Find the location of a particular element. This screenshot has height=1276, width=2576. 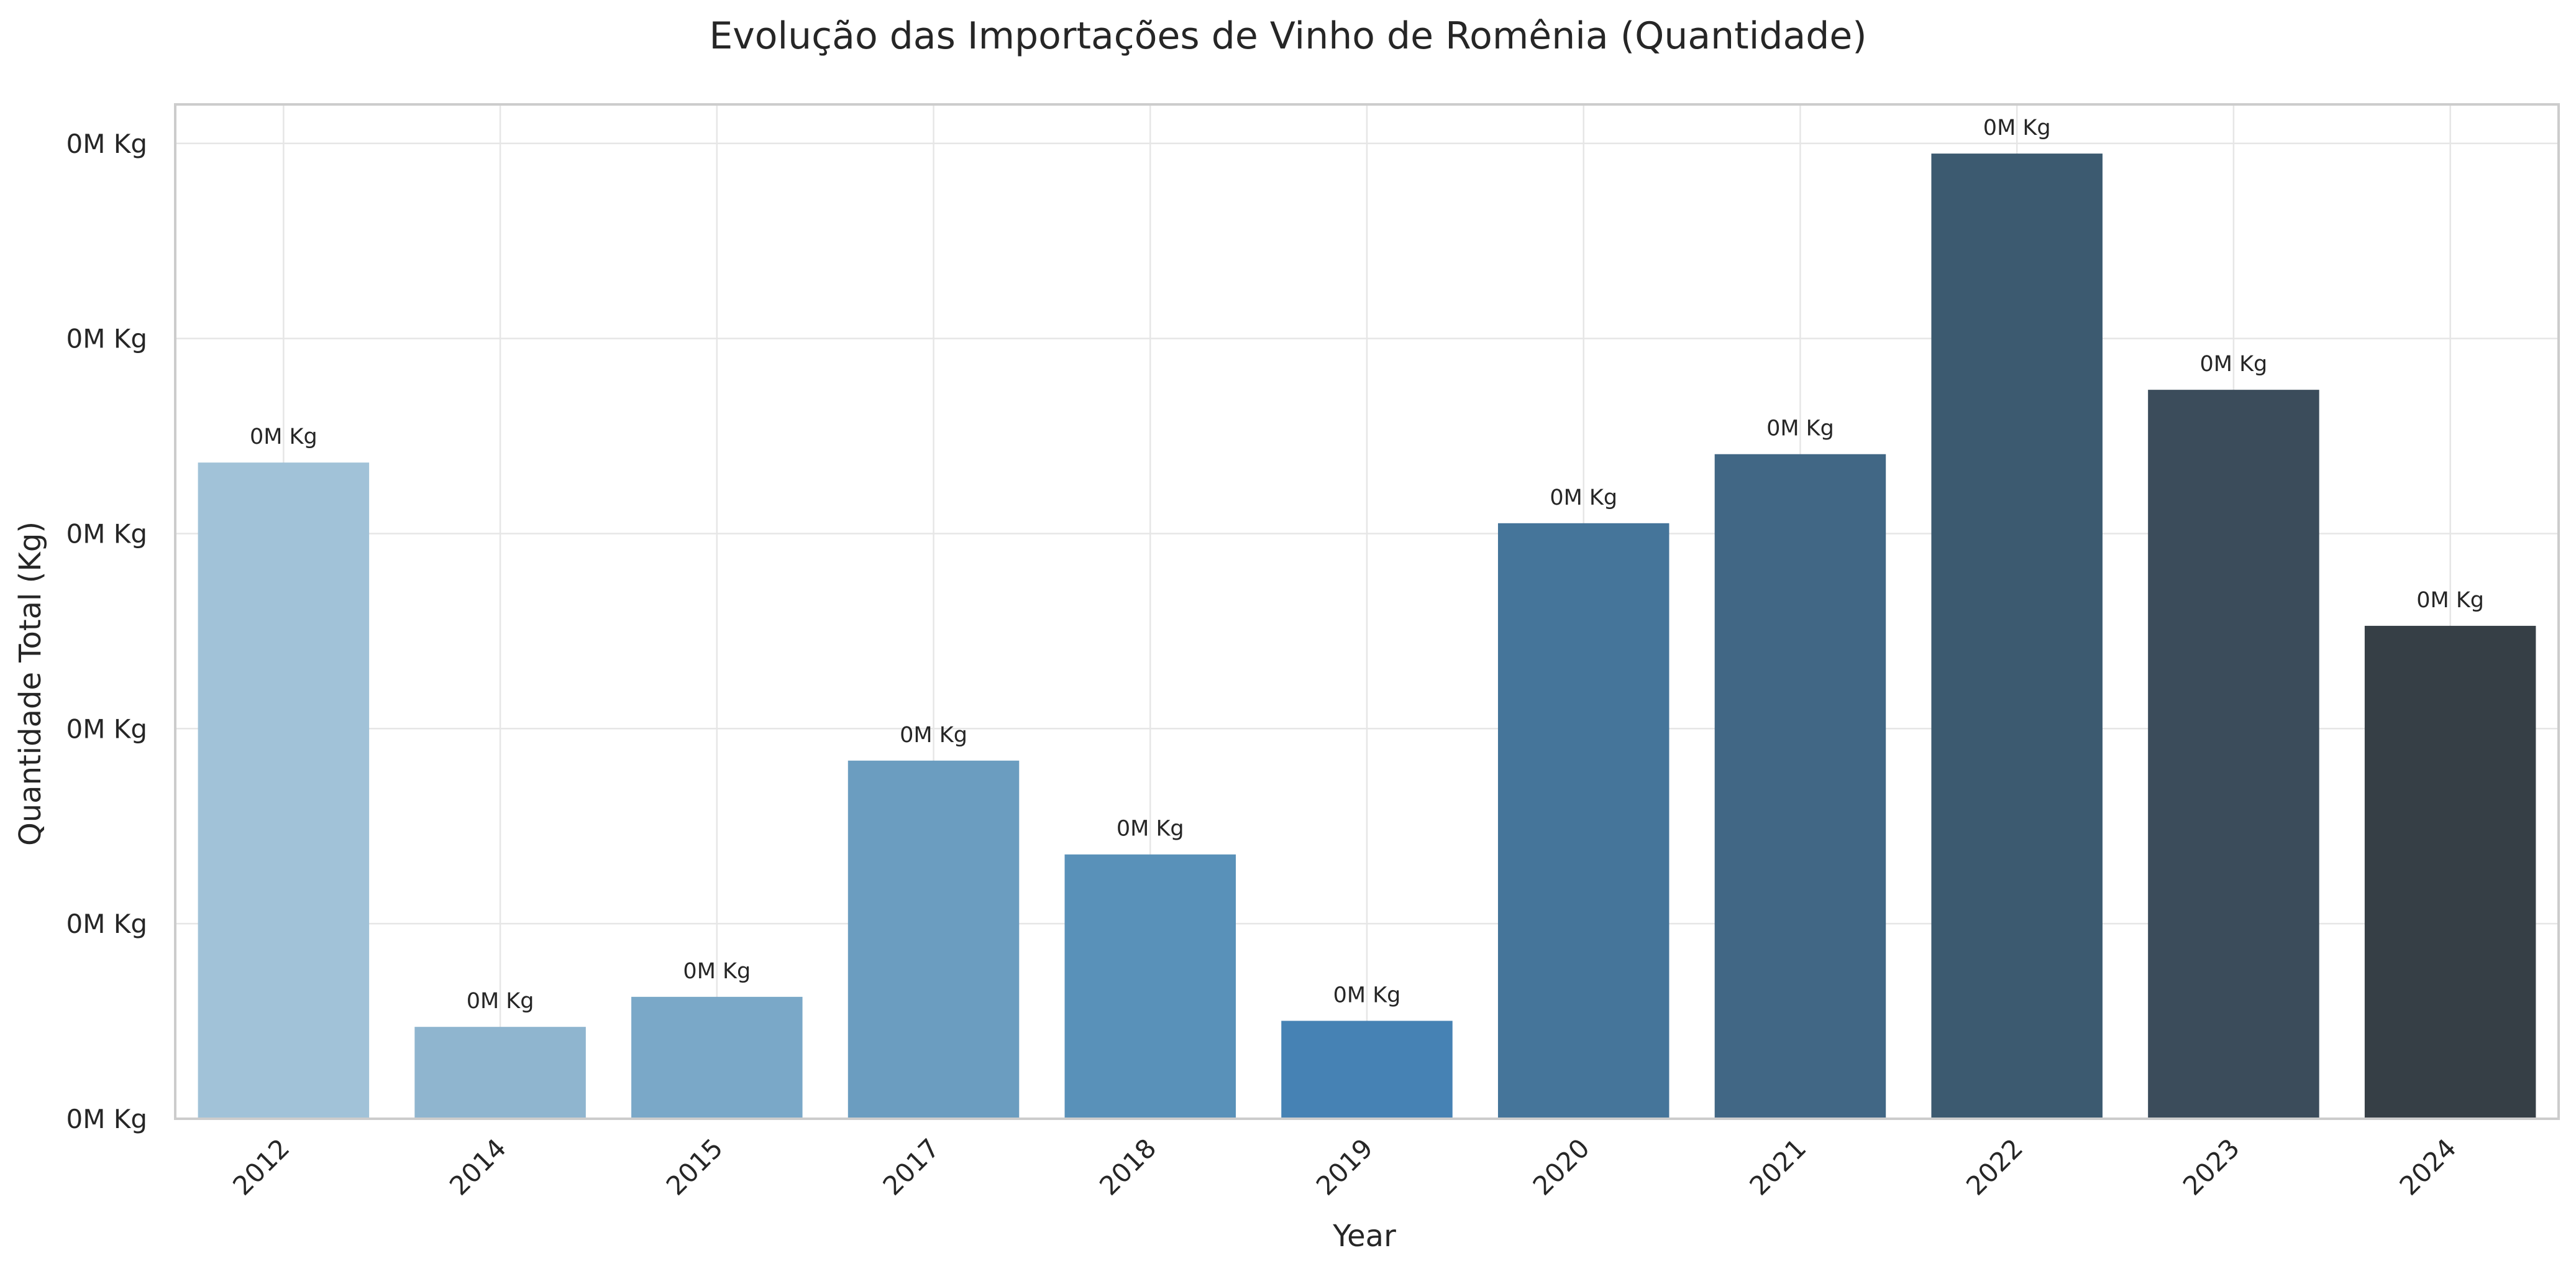

bar-2015 is located at coordinates (717, 1057).